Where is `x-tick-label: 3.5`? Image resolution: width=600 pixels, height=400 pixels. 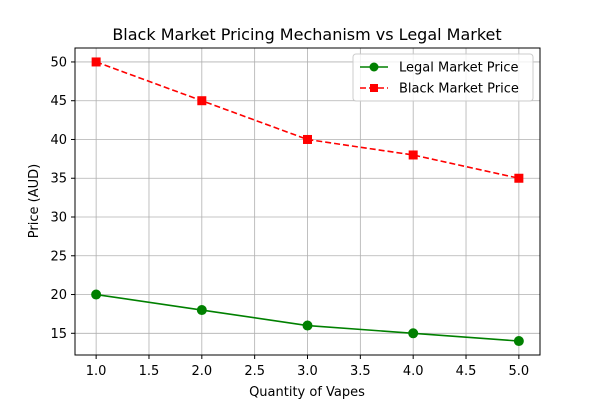 x-tick-label: 3.5 is located at coordinates (360, 371).